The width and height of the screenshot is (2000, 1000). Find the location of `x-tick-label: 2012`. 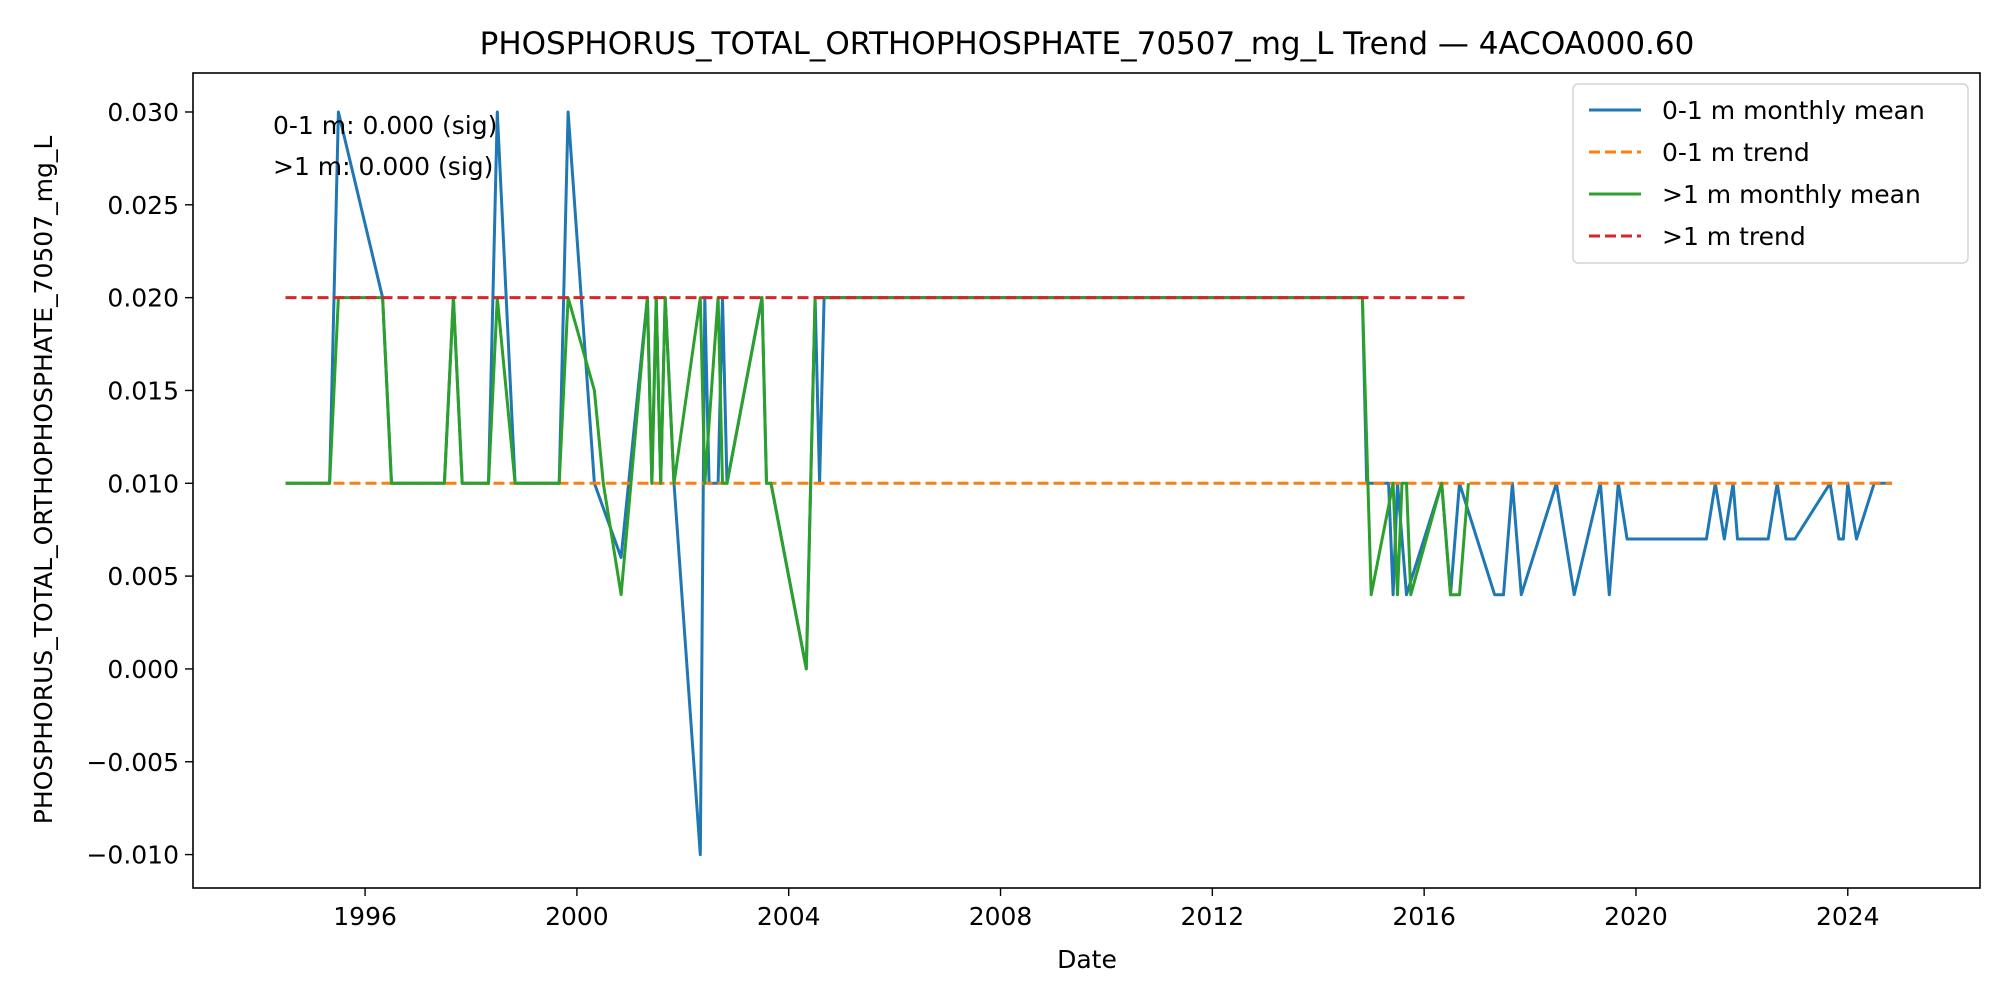

x-tick-label: 2012 is located at coordinates (1213, 916).